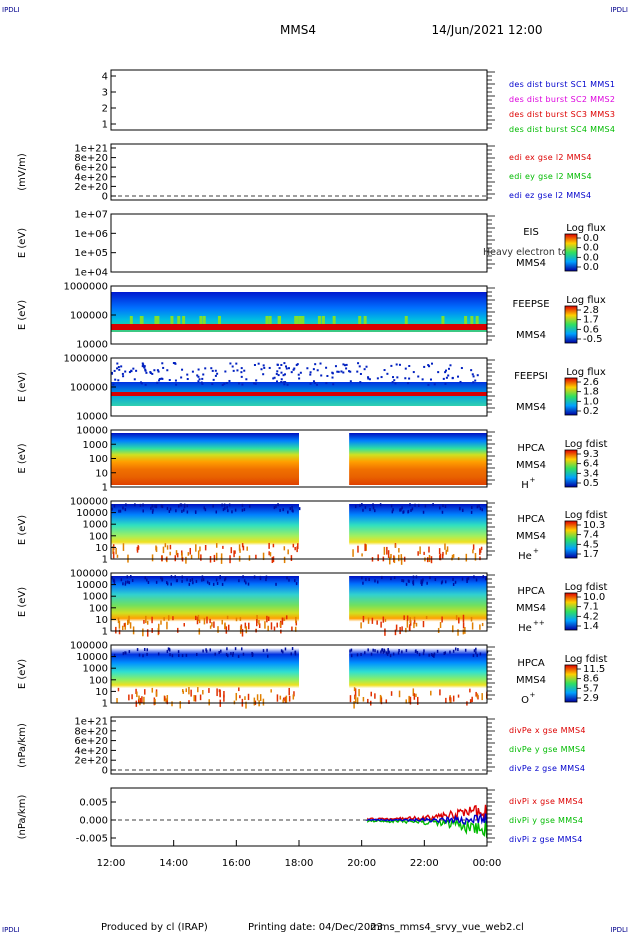 The width and height of the screenshot is (630, 934). Describe the element at coordinates (92, 839) in the screenshot. I see `y-tick-label: -0.005` at that location.